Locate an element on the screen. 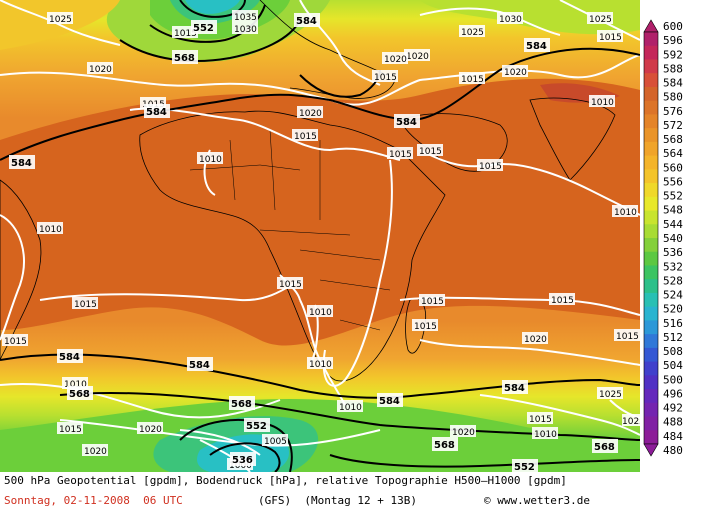 Image resolution: width=704 pixels, height=513 pixels. south-america-outline is located at coordinates (21, 270).